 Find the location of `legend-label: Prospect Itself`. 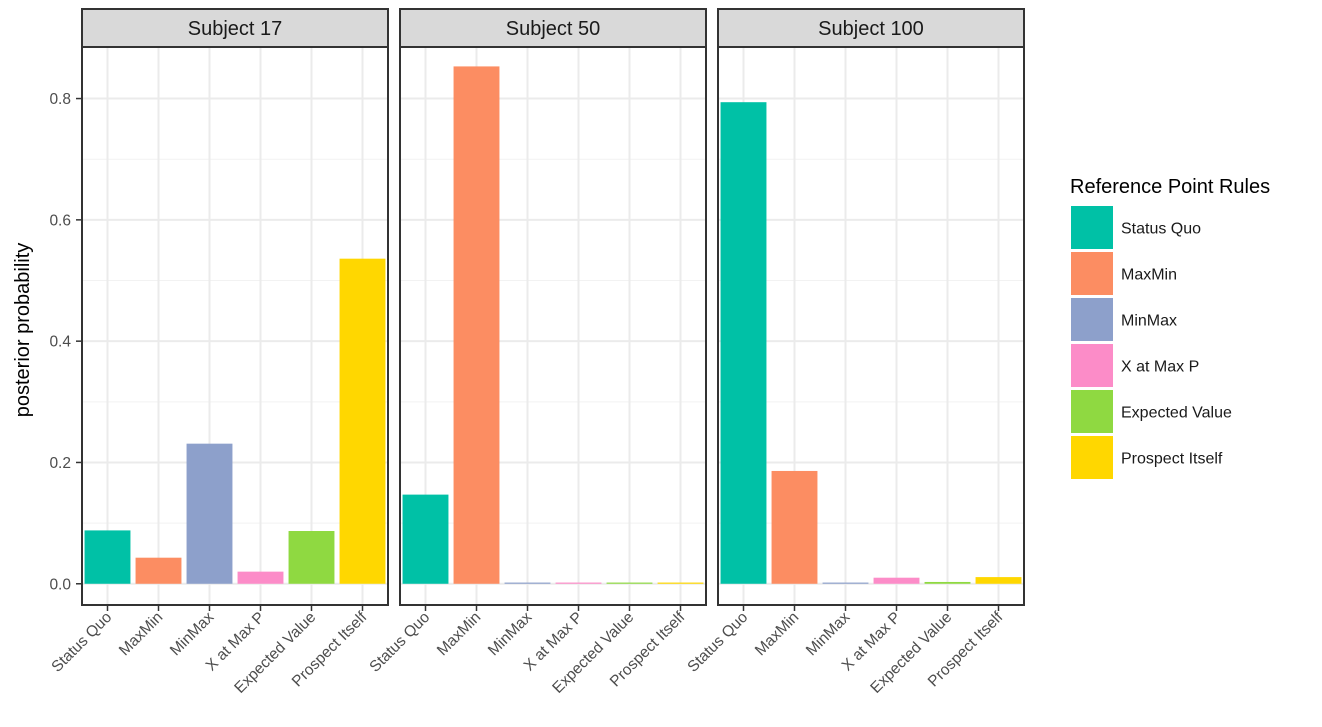

legend-label: Prospect Itself is located at coordinates (1172, 459).